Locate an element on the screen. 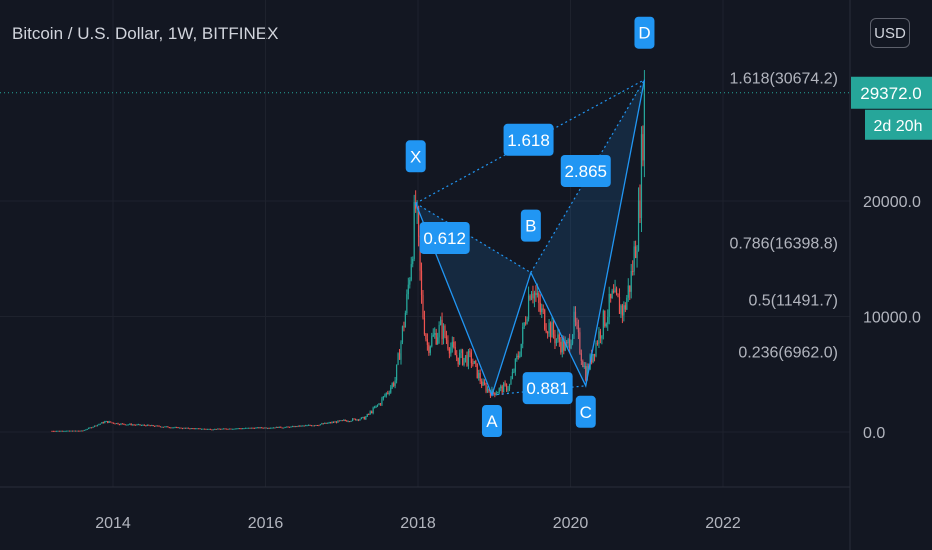 The image size is (932, 550). chart-title: Bitcoin / U.S. Dollar, 1W, BITFINEX is located at coordinates (145, 33).